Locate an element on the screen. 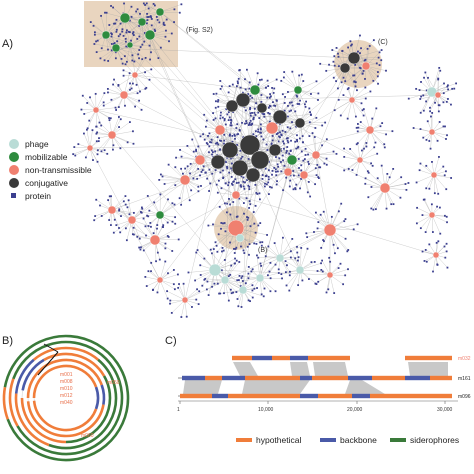 This screenshot has width=474, height=474. plasmid-node-non-transmissible is located at coordinates (112, 135).